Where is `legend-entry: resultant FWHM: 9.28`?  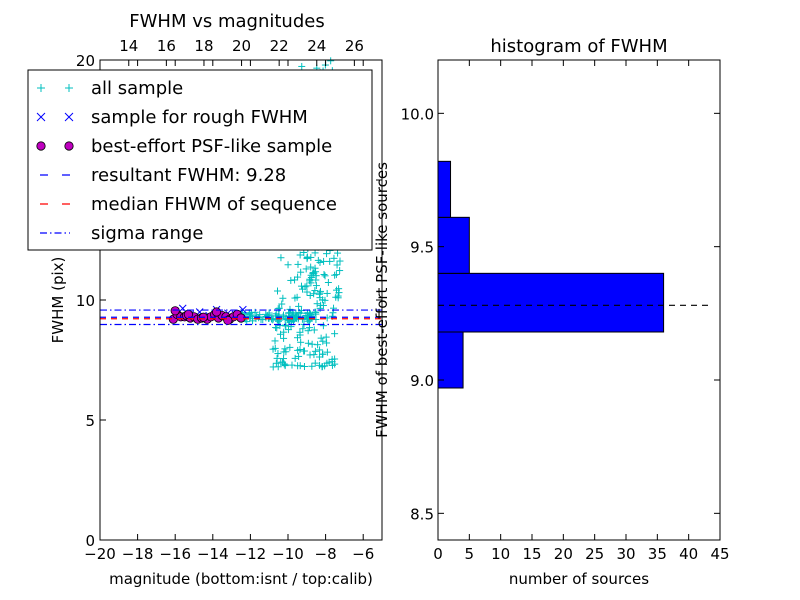 legend-entry: resultant FWHM: 9.28 is located at coordinates (163, 175).